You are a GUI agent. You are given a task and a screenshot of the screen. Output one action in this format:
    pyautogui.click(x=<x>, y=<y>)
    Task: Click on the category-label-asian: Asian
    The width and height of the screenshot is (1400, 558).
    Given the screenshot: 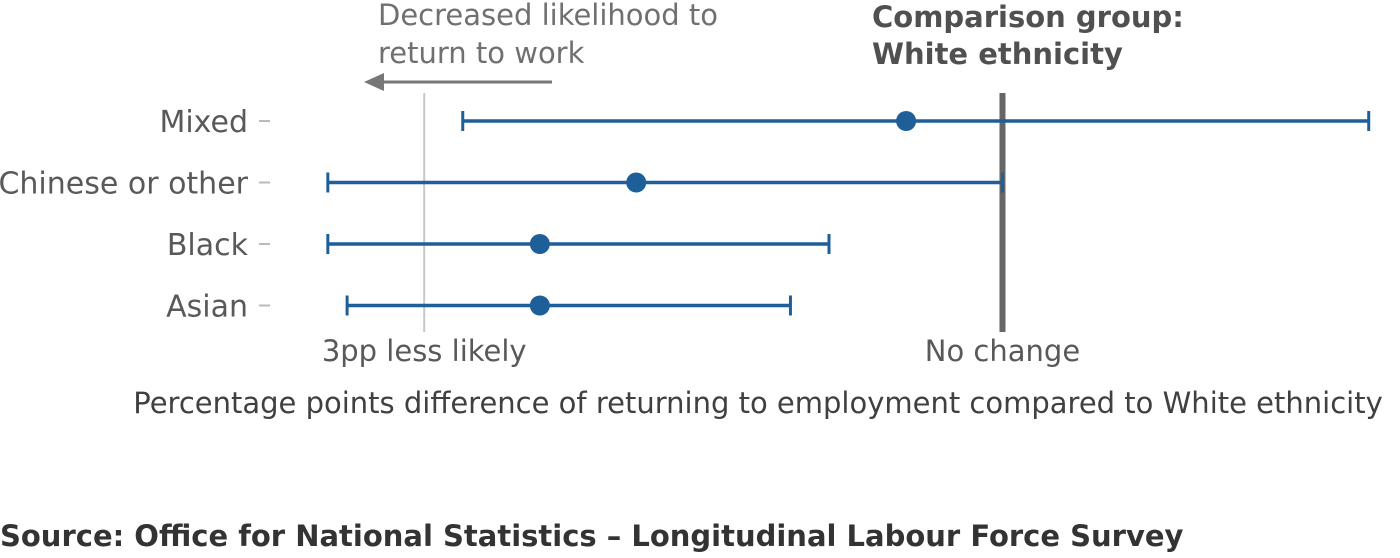 What is the action you would take?
    pyautogui.click(x=207, y=307)
    